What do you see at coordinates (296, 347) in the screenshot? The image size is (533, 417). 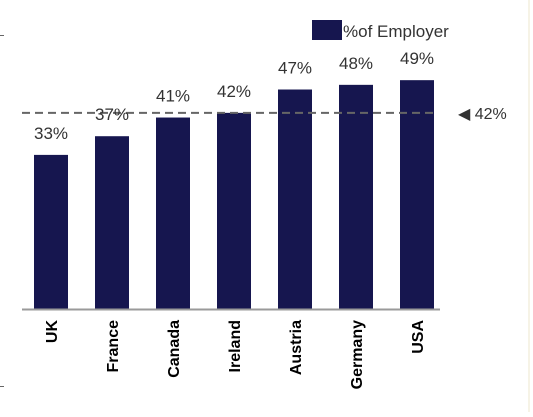 I see `category-label-austria: Austria` at bounding box center [296, 347].